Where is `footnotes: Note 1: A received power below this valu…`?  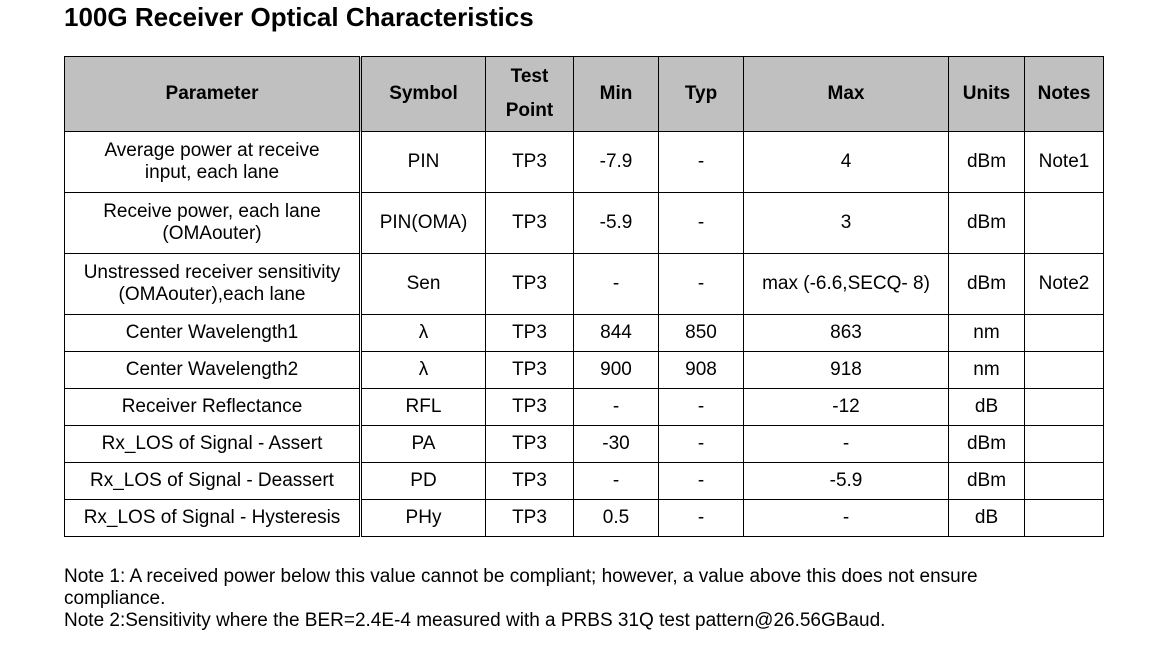 footnotes: Note 1: A received power below this valu… is located at coordinates (564, 599).